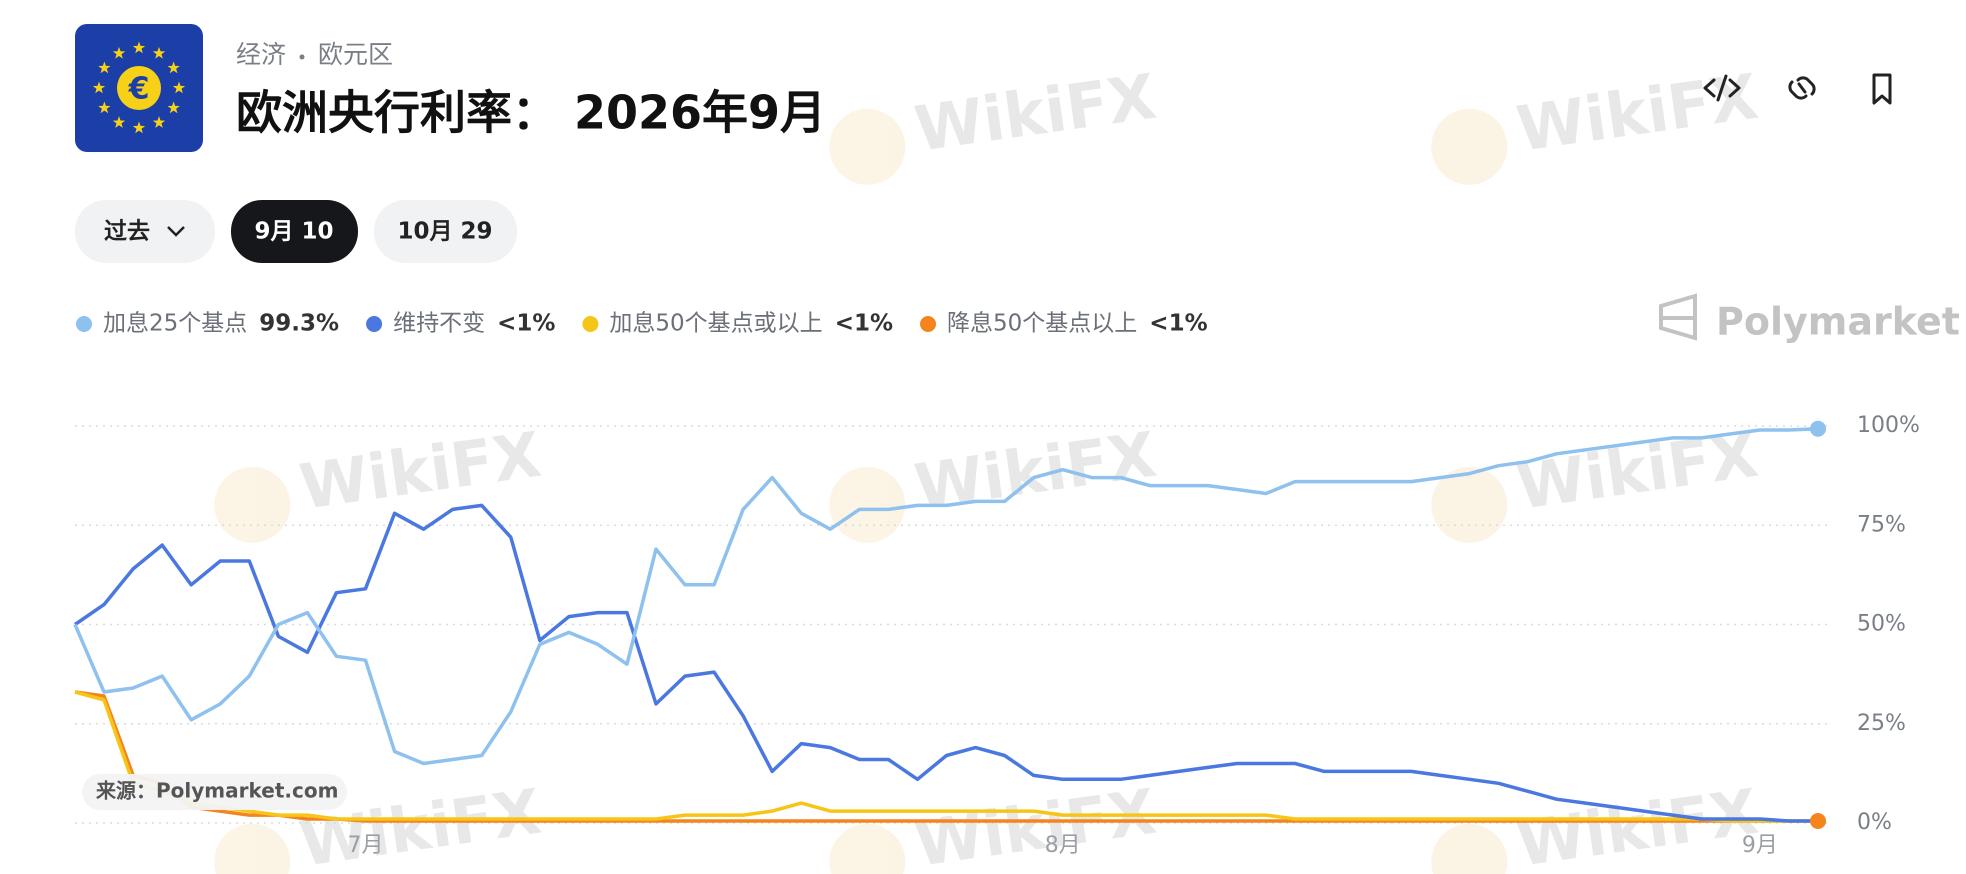 The image size is (1966, 874). What do you see at coordinates (1881, 524) in the screenshot?
I see `y-tick-label: 75%` at bounding box center [1881, 524].